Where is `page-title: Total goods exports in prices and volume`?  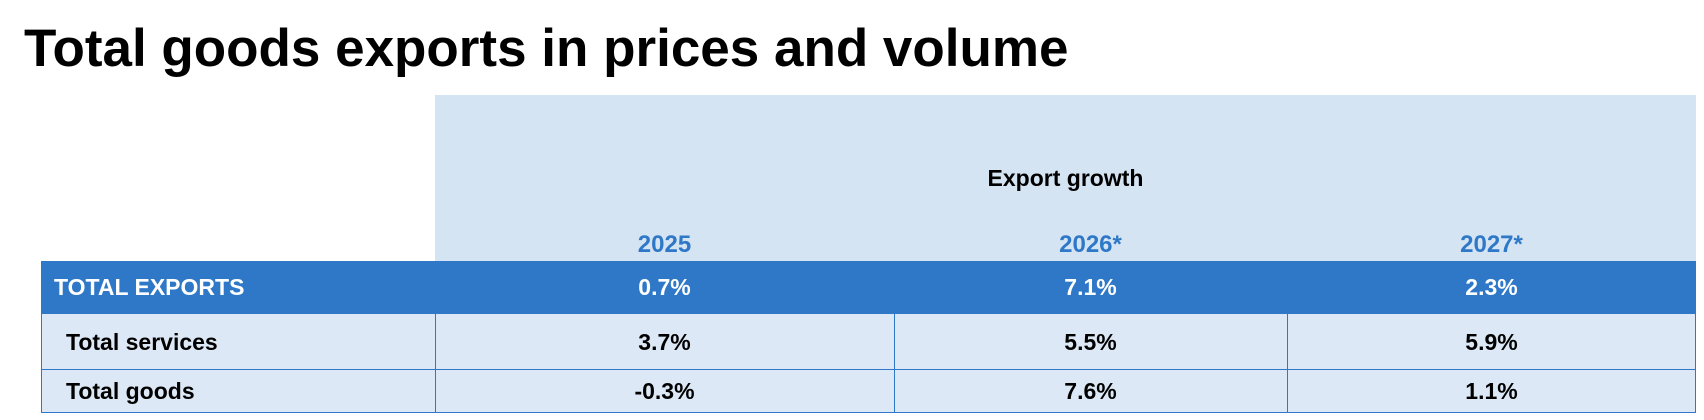 page-title: Total goods exports in prices and volume is located at coordinates (546, 48).